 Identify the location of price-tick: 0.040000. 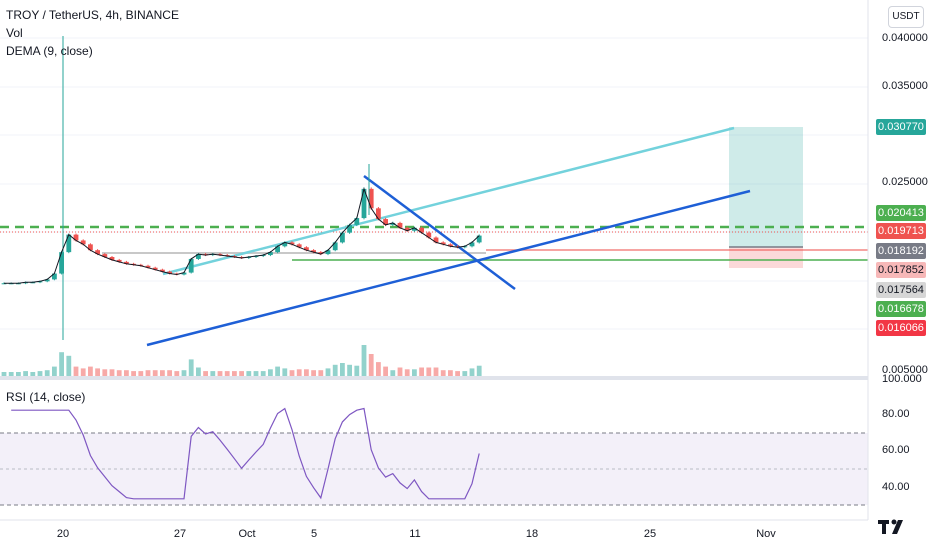
(905, 38).